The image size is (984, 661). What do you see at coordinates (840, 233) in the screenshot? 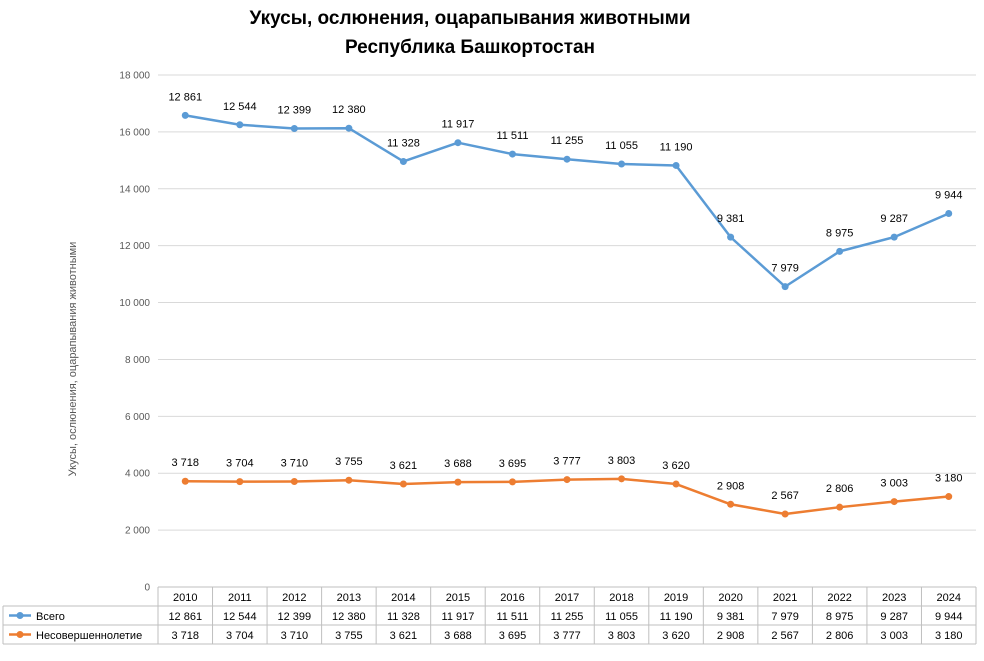
I see `data-label: 8 975` at bounding box center [840, 233].